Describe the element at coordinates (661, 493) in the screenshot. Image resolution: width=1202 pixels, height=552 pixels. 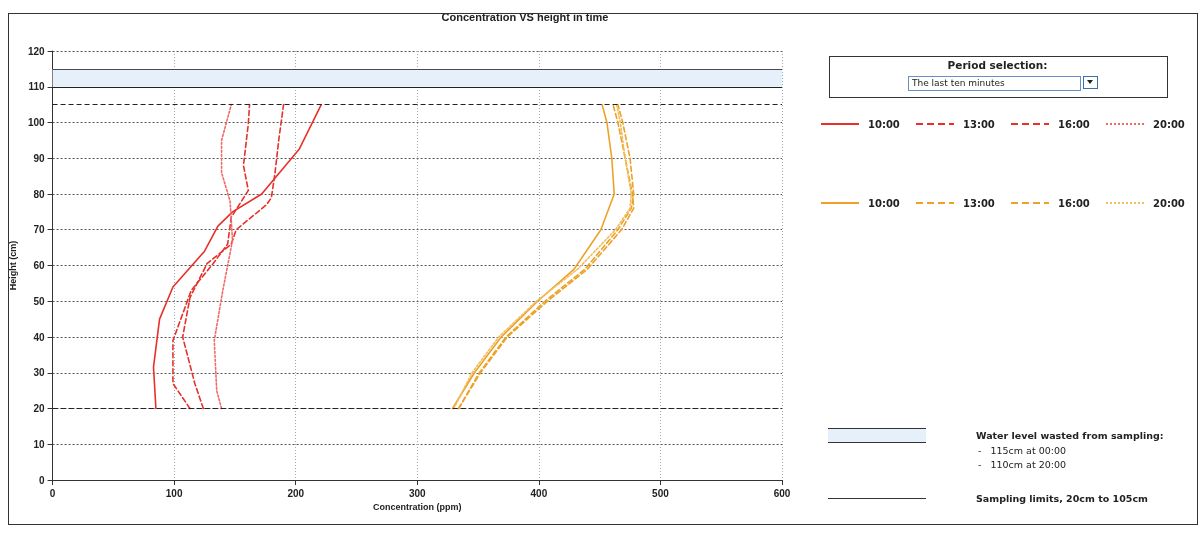
I see `x-tick-label: 500` at that location.